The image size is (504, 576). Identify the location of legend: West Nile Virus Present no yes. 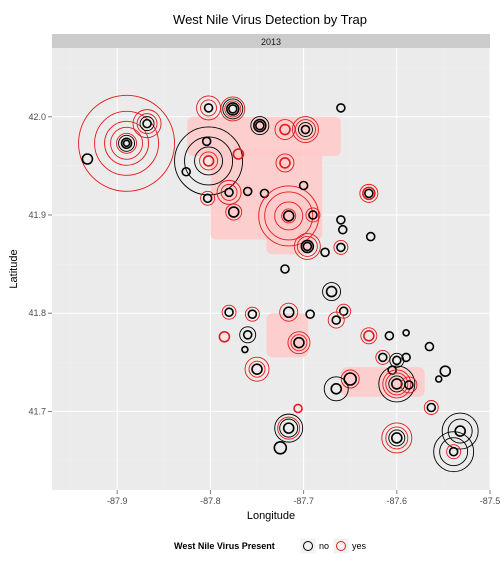
(270, 546).